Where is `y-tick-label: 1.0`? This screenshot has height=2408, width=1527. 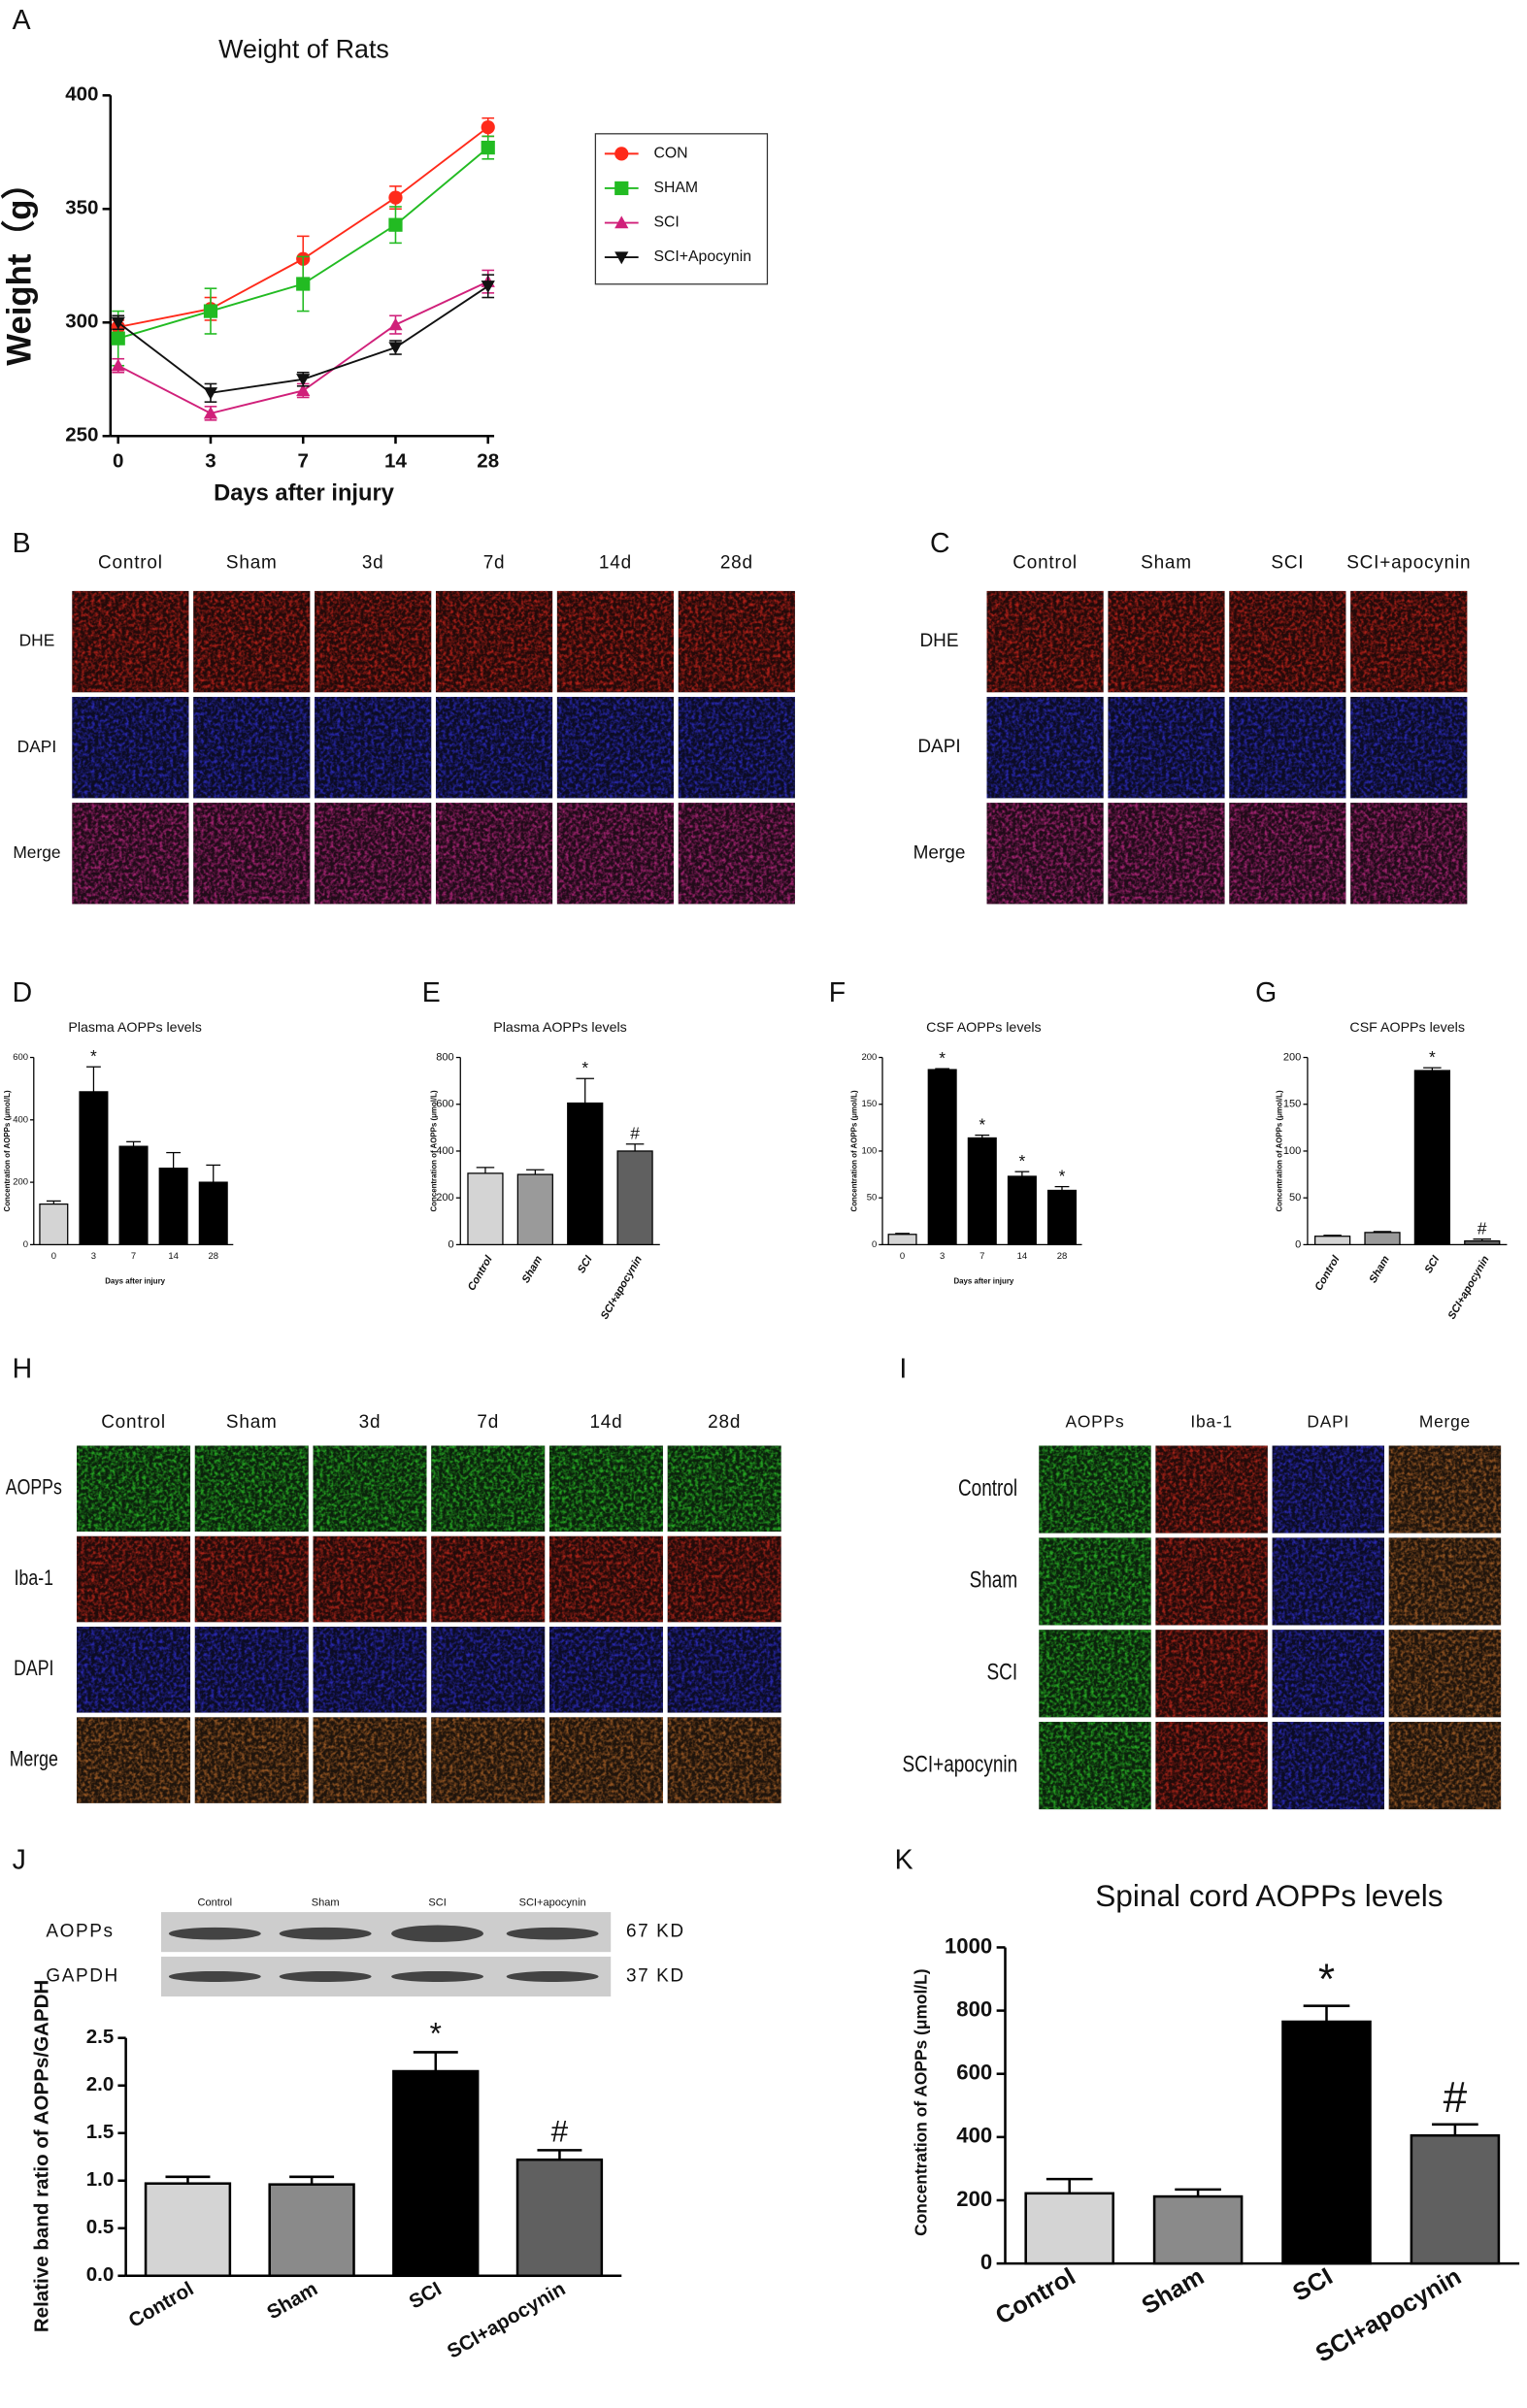
y-tick-label: 1.0 is located at coordinates (100, 2179).